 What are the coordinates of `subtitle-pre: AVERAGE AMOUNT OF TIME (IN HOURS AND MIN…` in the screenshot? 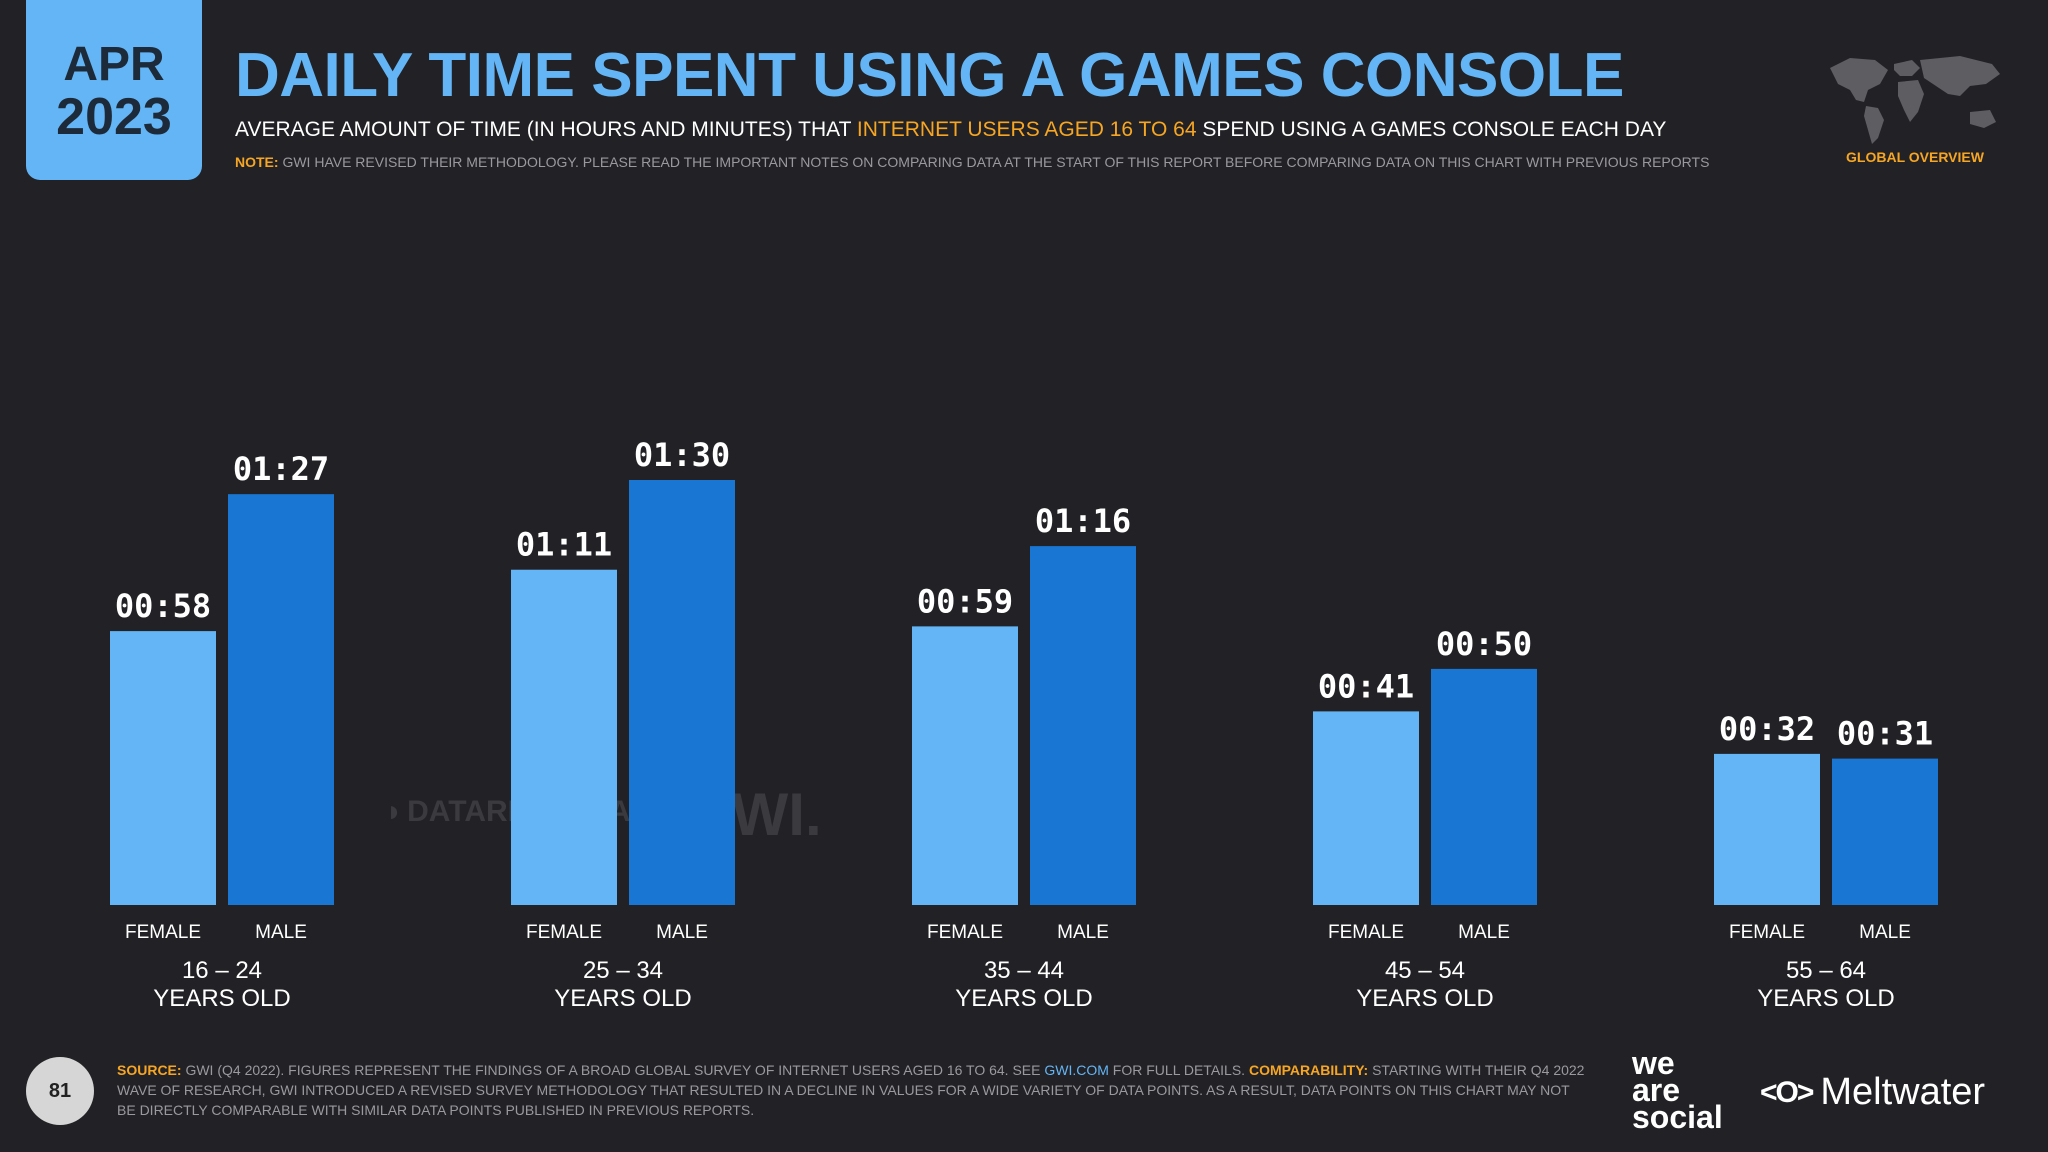 It's located at (546, 129).